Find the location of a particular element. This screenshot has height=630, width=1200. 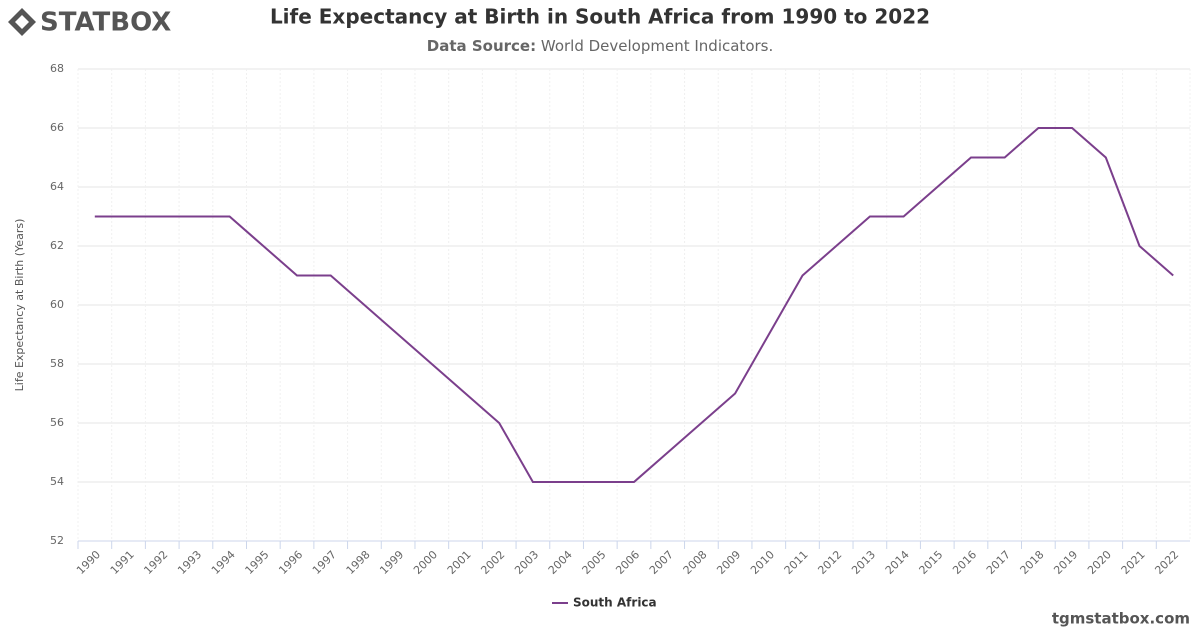

y-tick-label: 68 is located at coordinates (57, 68).